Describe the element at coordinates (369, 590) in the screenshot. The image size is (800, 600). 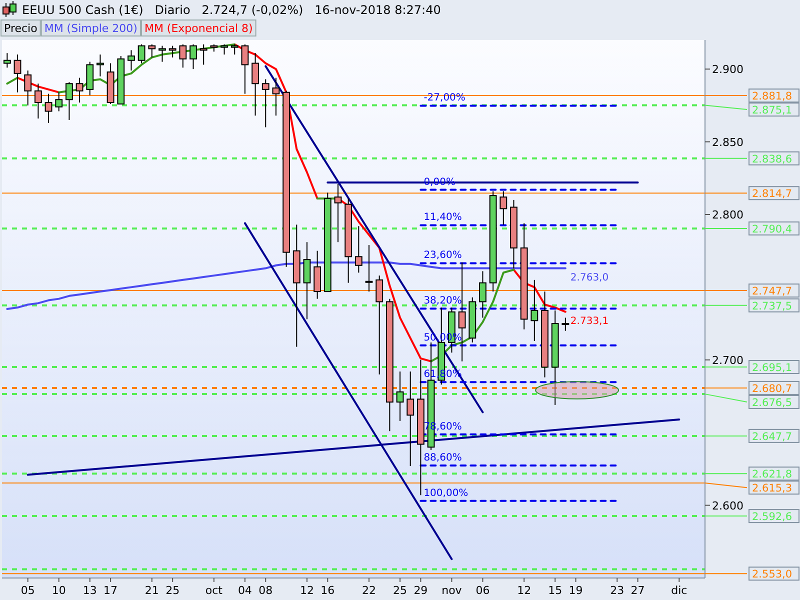
I see `x-tick-label: 22` at that location.